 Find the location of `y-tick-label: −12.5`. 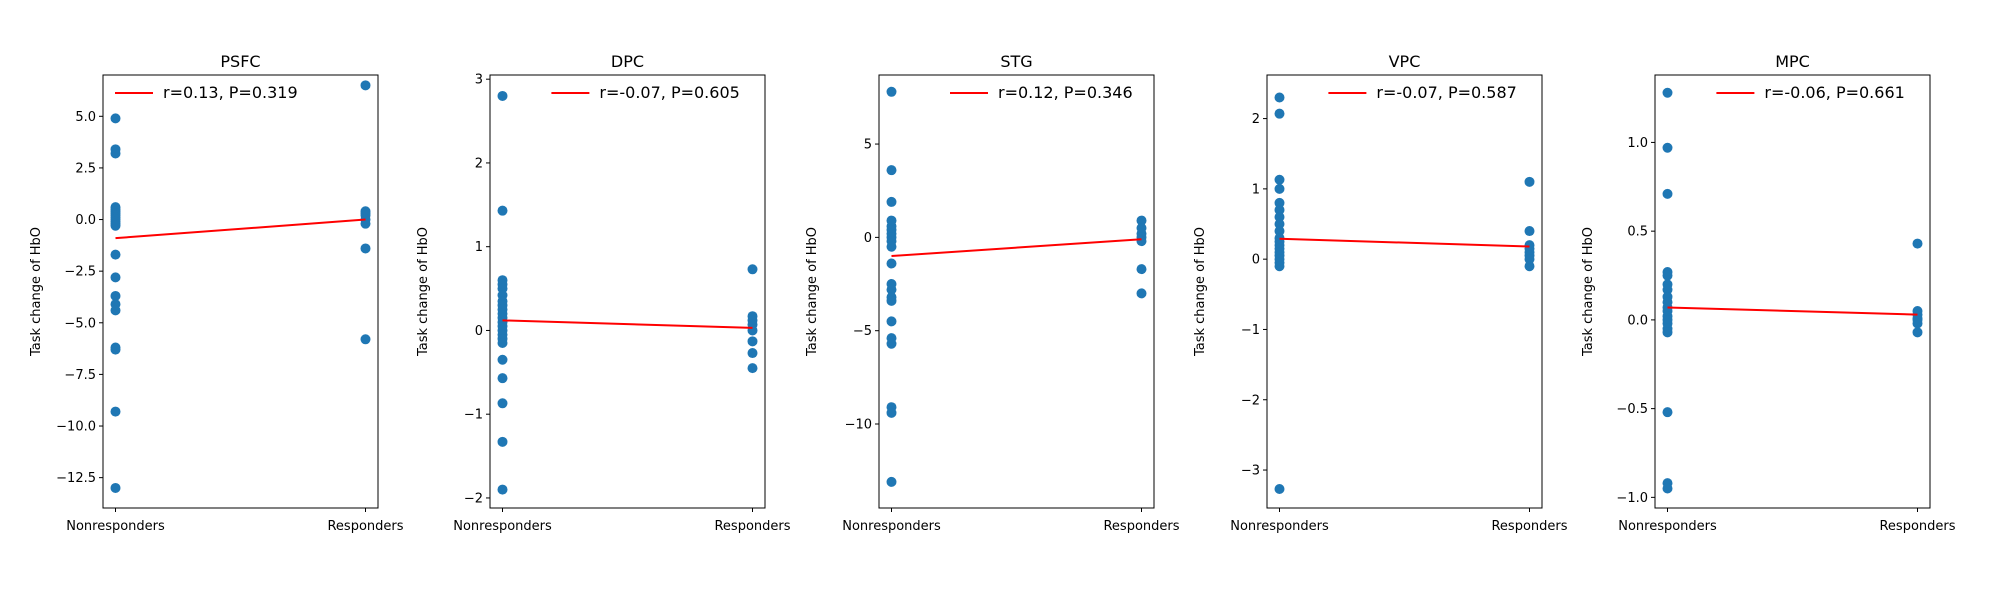

y-tick-label: −12.5 is located at coordinates (76, 478).